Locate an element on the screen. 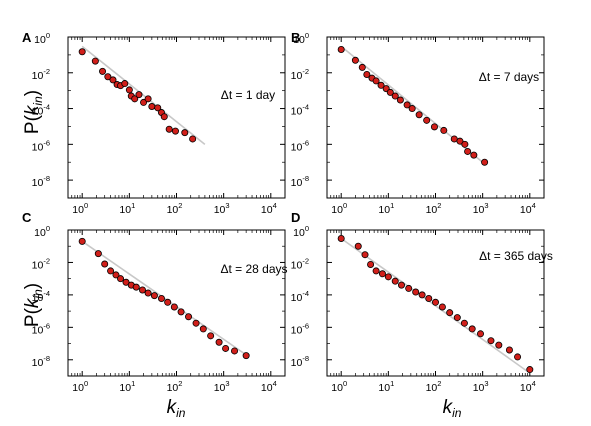 The width and height of the screenshot is (591, 426). panel-letter: D is located at coordinates (295, 217).